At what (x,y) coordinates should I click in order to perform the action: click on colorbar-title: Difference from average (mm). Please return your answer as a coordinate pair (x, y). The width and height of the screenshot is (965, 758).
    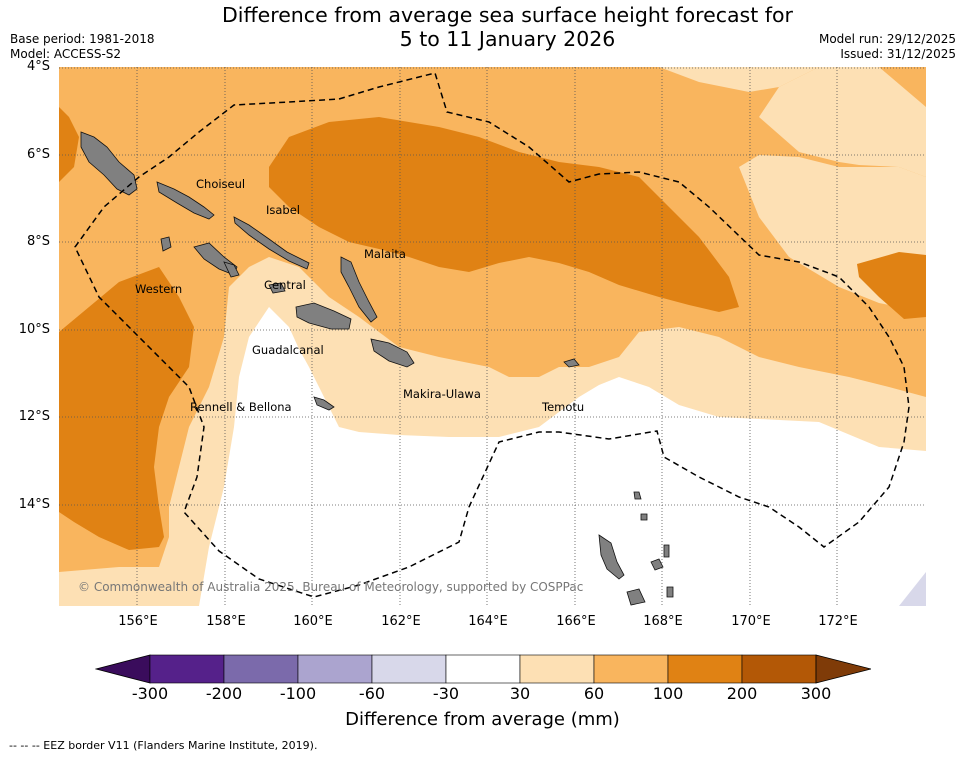
    Looking at the image, I should click on (482, 719).